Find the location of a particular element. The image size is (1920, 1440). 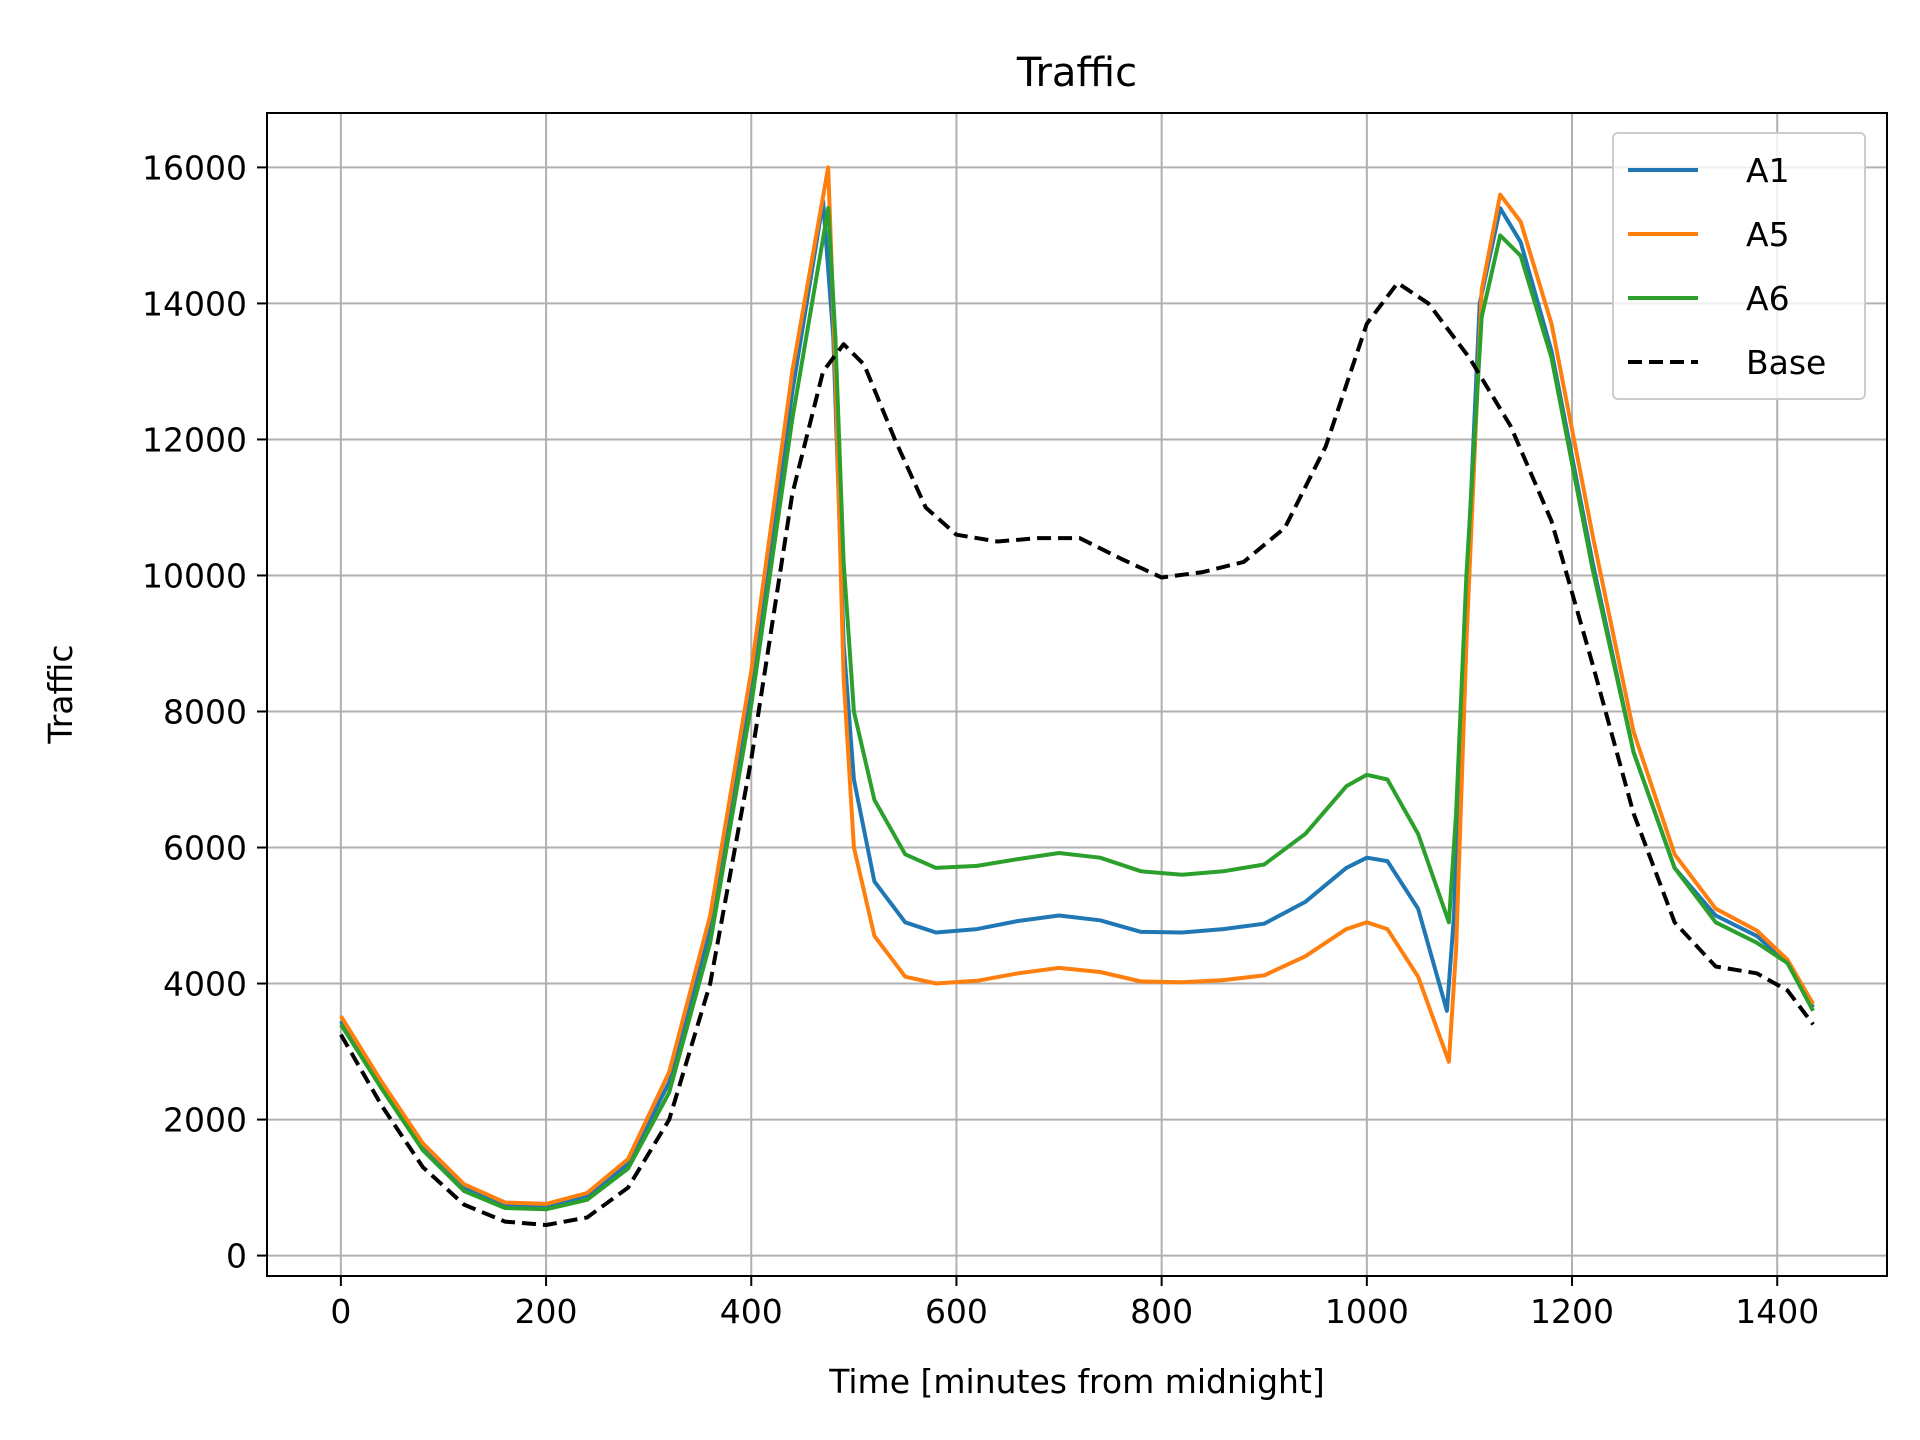

x-tick-label: 1000 is located at coordinates (1367, 1311).